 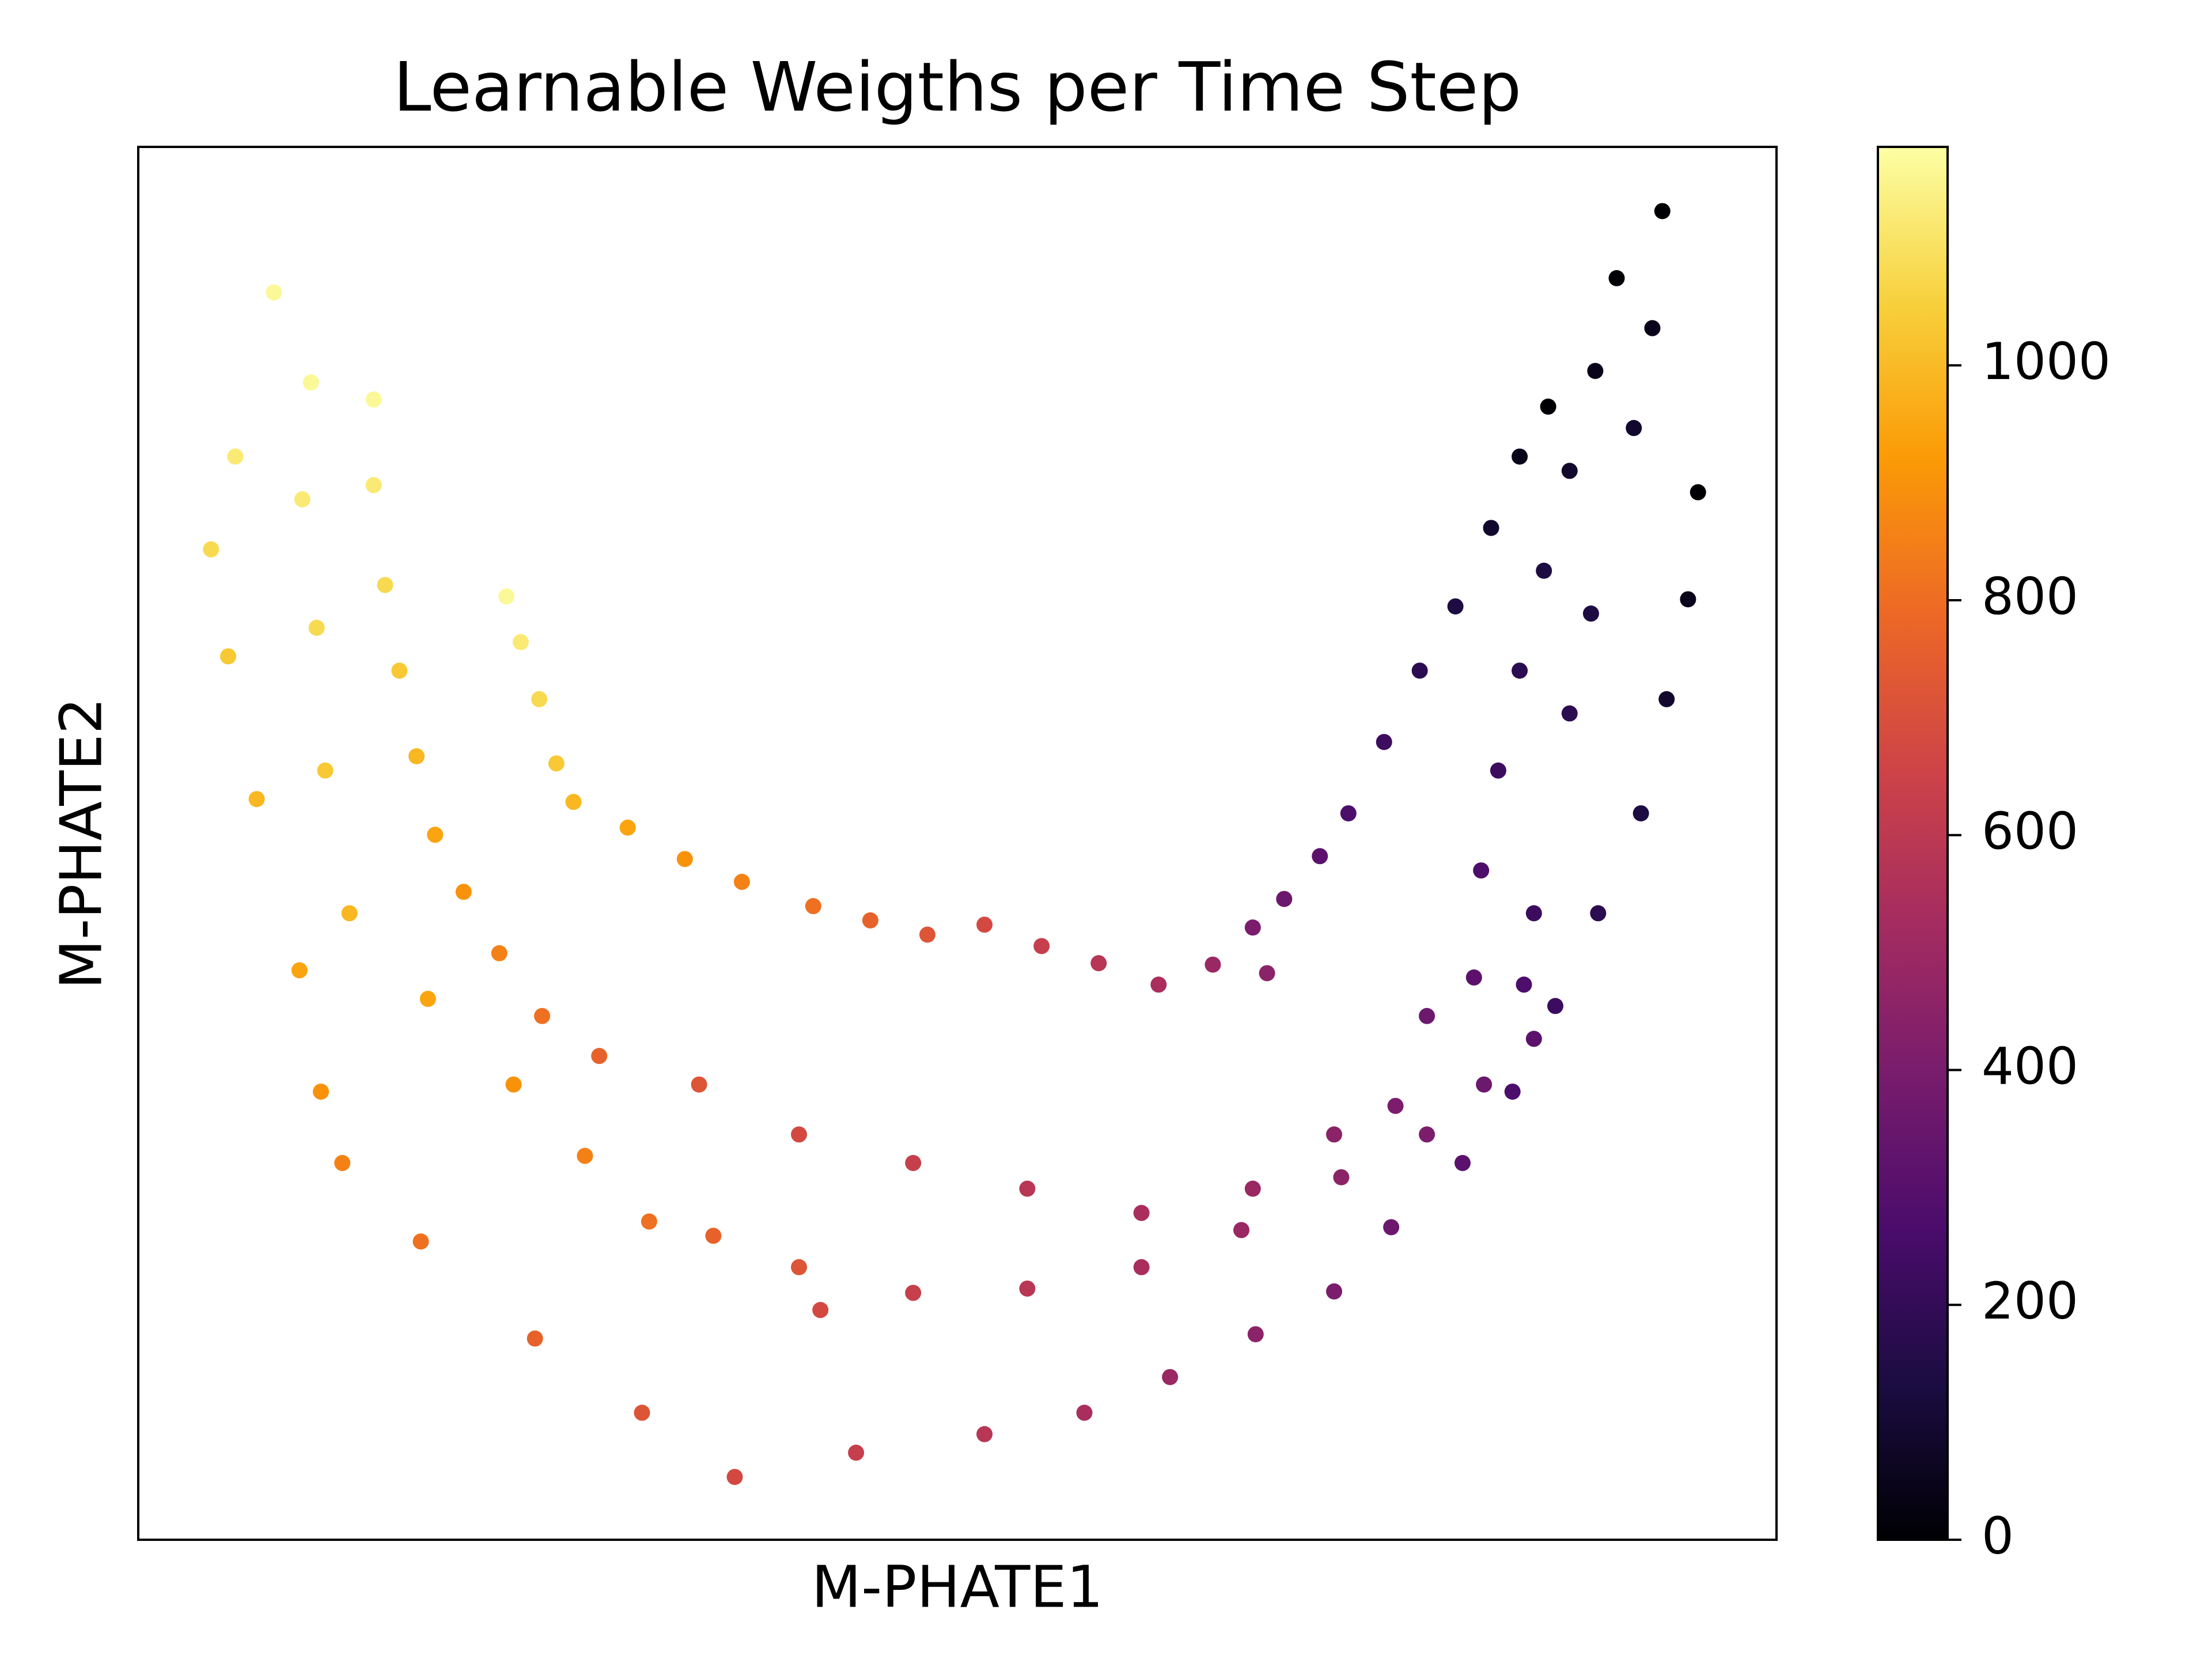 What do you see at coordinates (1998, 1536) in the screenshot?
I see `colorbar-tick-label: 0` at bounding box center [1998, 1536].